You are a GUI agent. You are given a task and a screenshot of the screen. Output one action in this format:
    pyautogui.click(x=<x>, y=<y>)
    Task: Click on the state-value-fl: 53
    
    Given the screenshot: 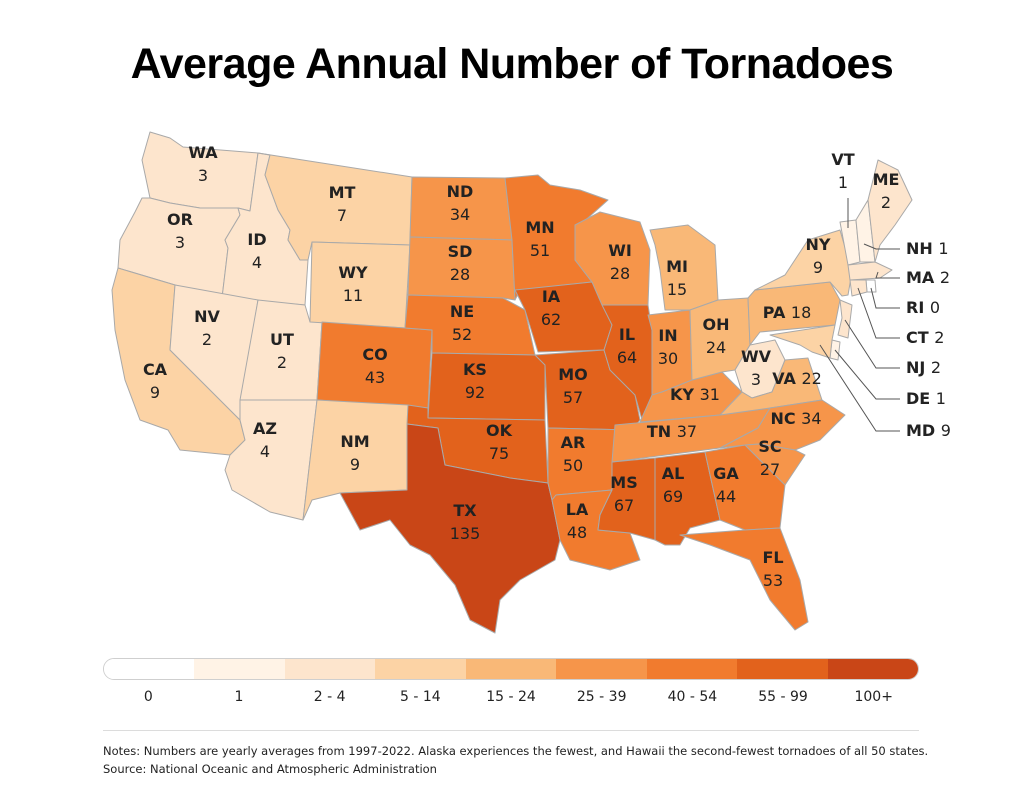 What is the action you would take?
    pyautogui.click(x=773, y=580)
    